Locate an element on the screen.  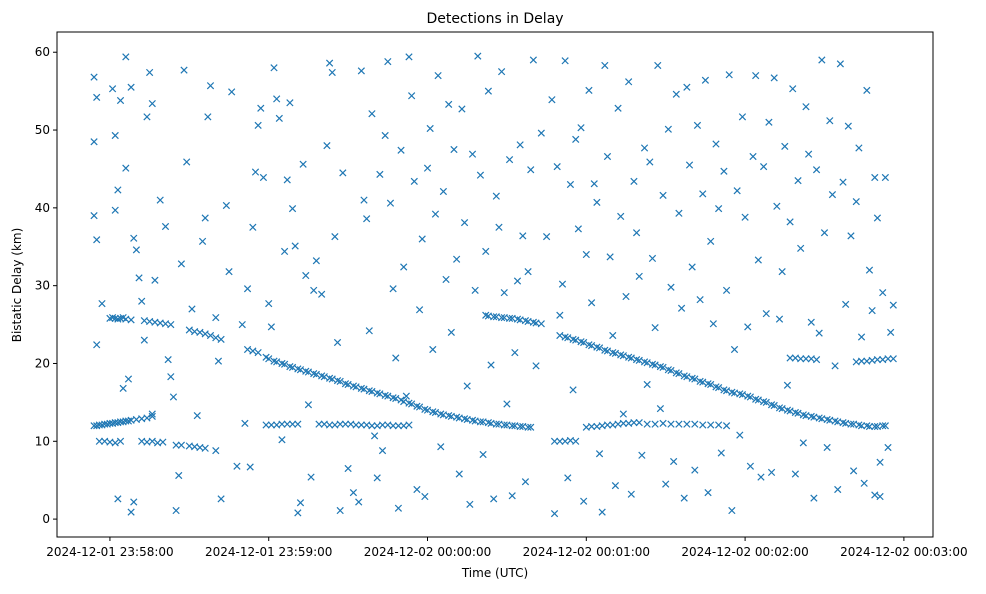
x-axis-label: Time (UTC) is located at coordinates (494, 573).